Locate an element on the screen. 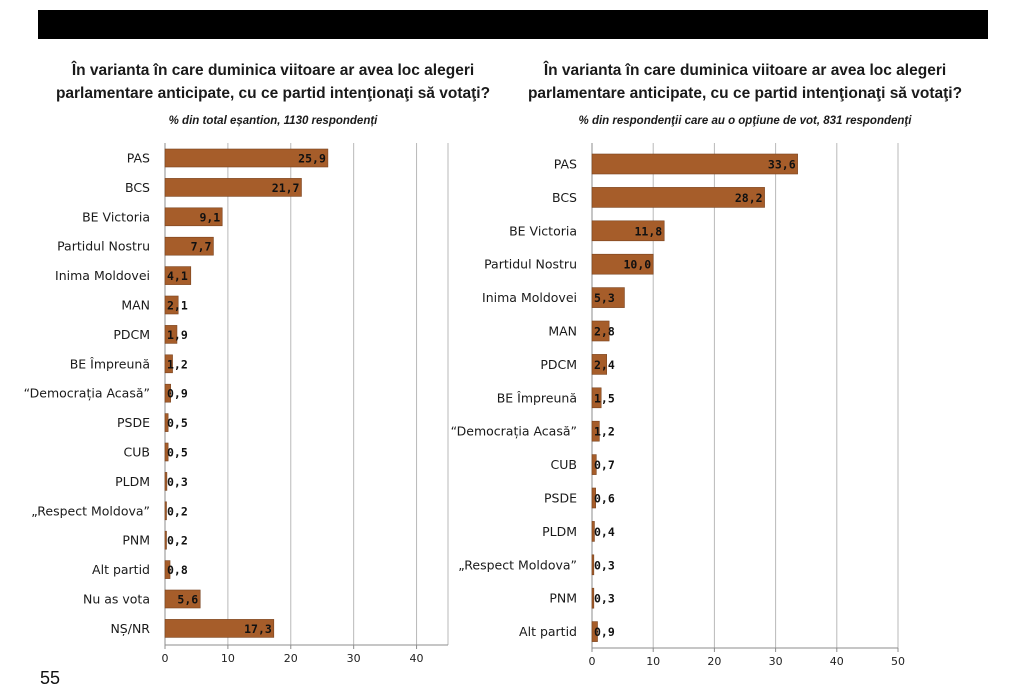  chart1-value-label: 0,8 is located at coordinates (177, 570).